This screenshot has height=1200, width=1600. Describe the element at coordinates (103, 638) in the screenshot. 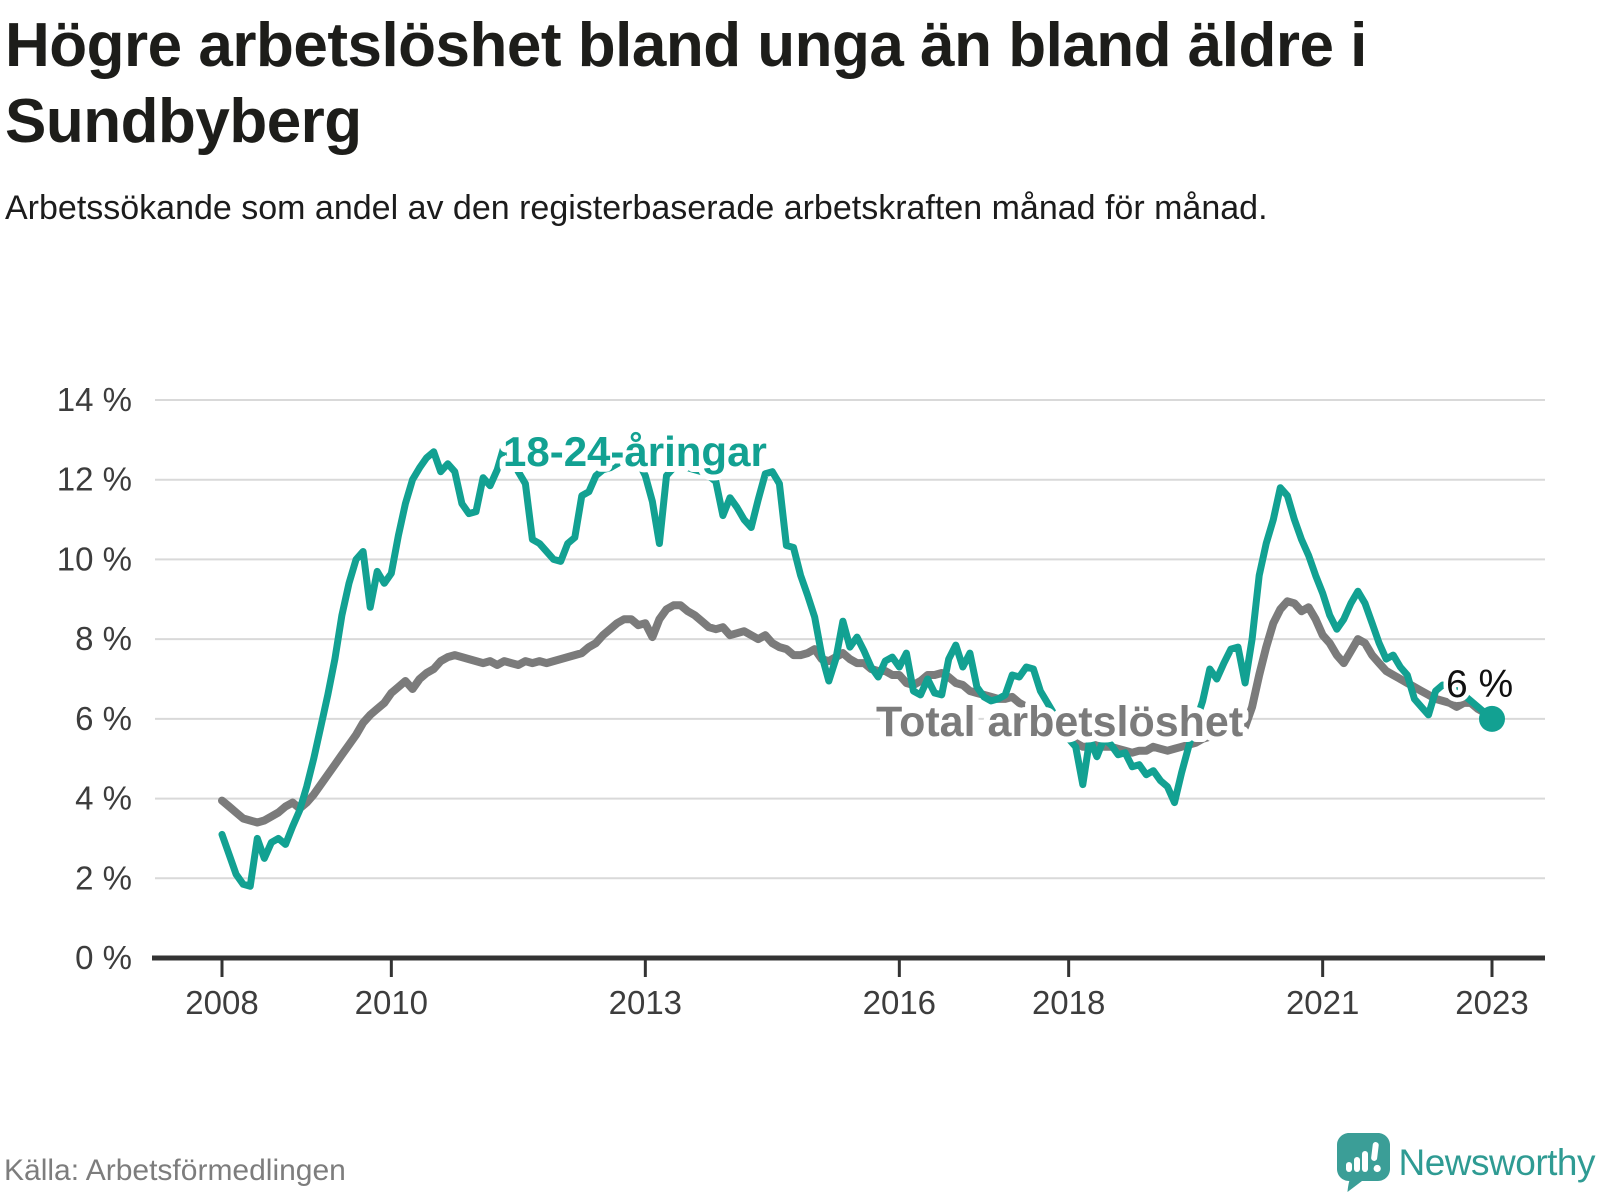

I see `svg-text: 8 %` at that location.